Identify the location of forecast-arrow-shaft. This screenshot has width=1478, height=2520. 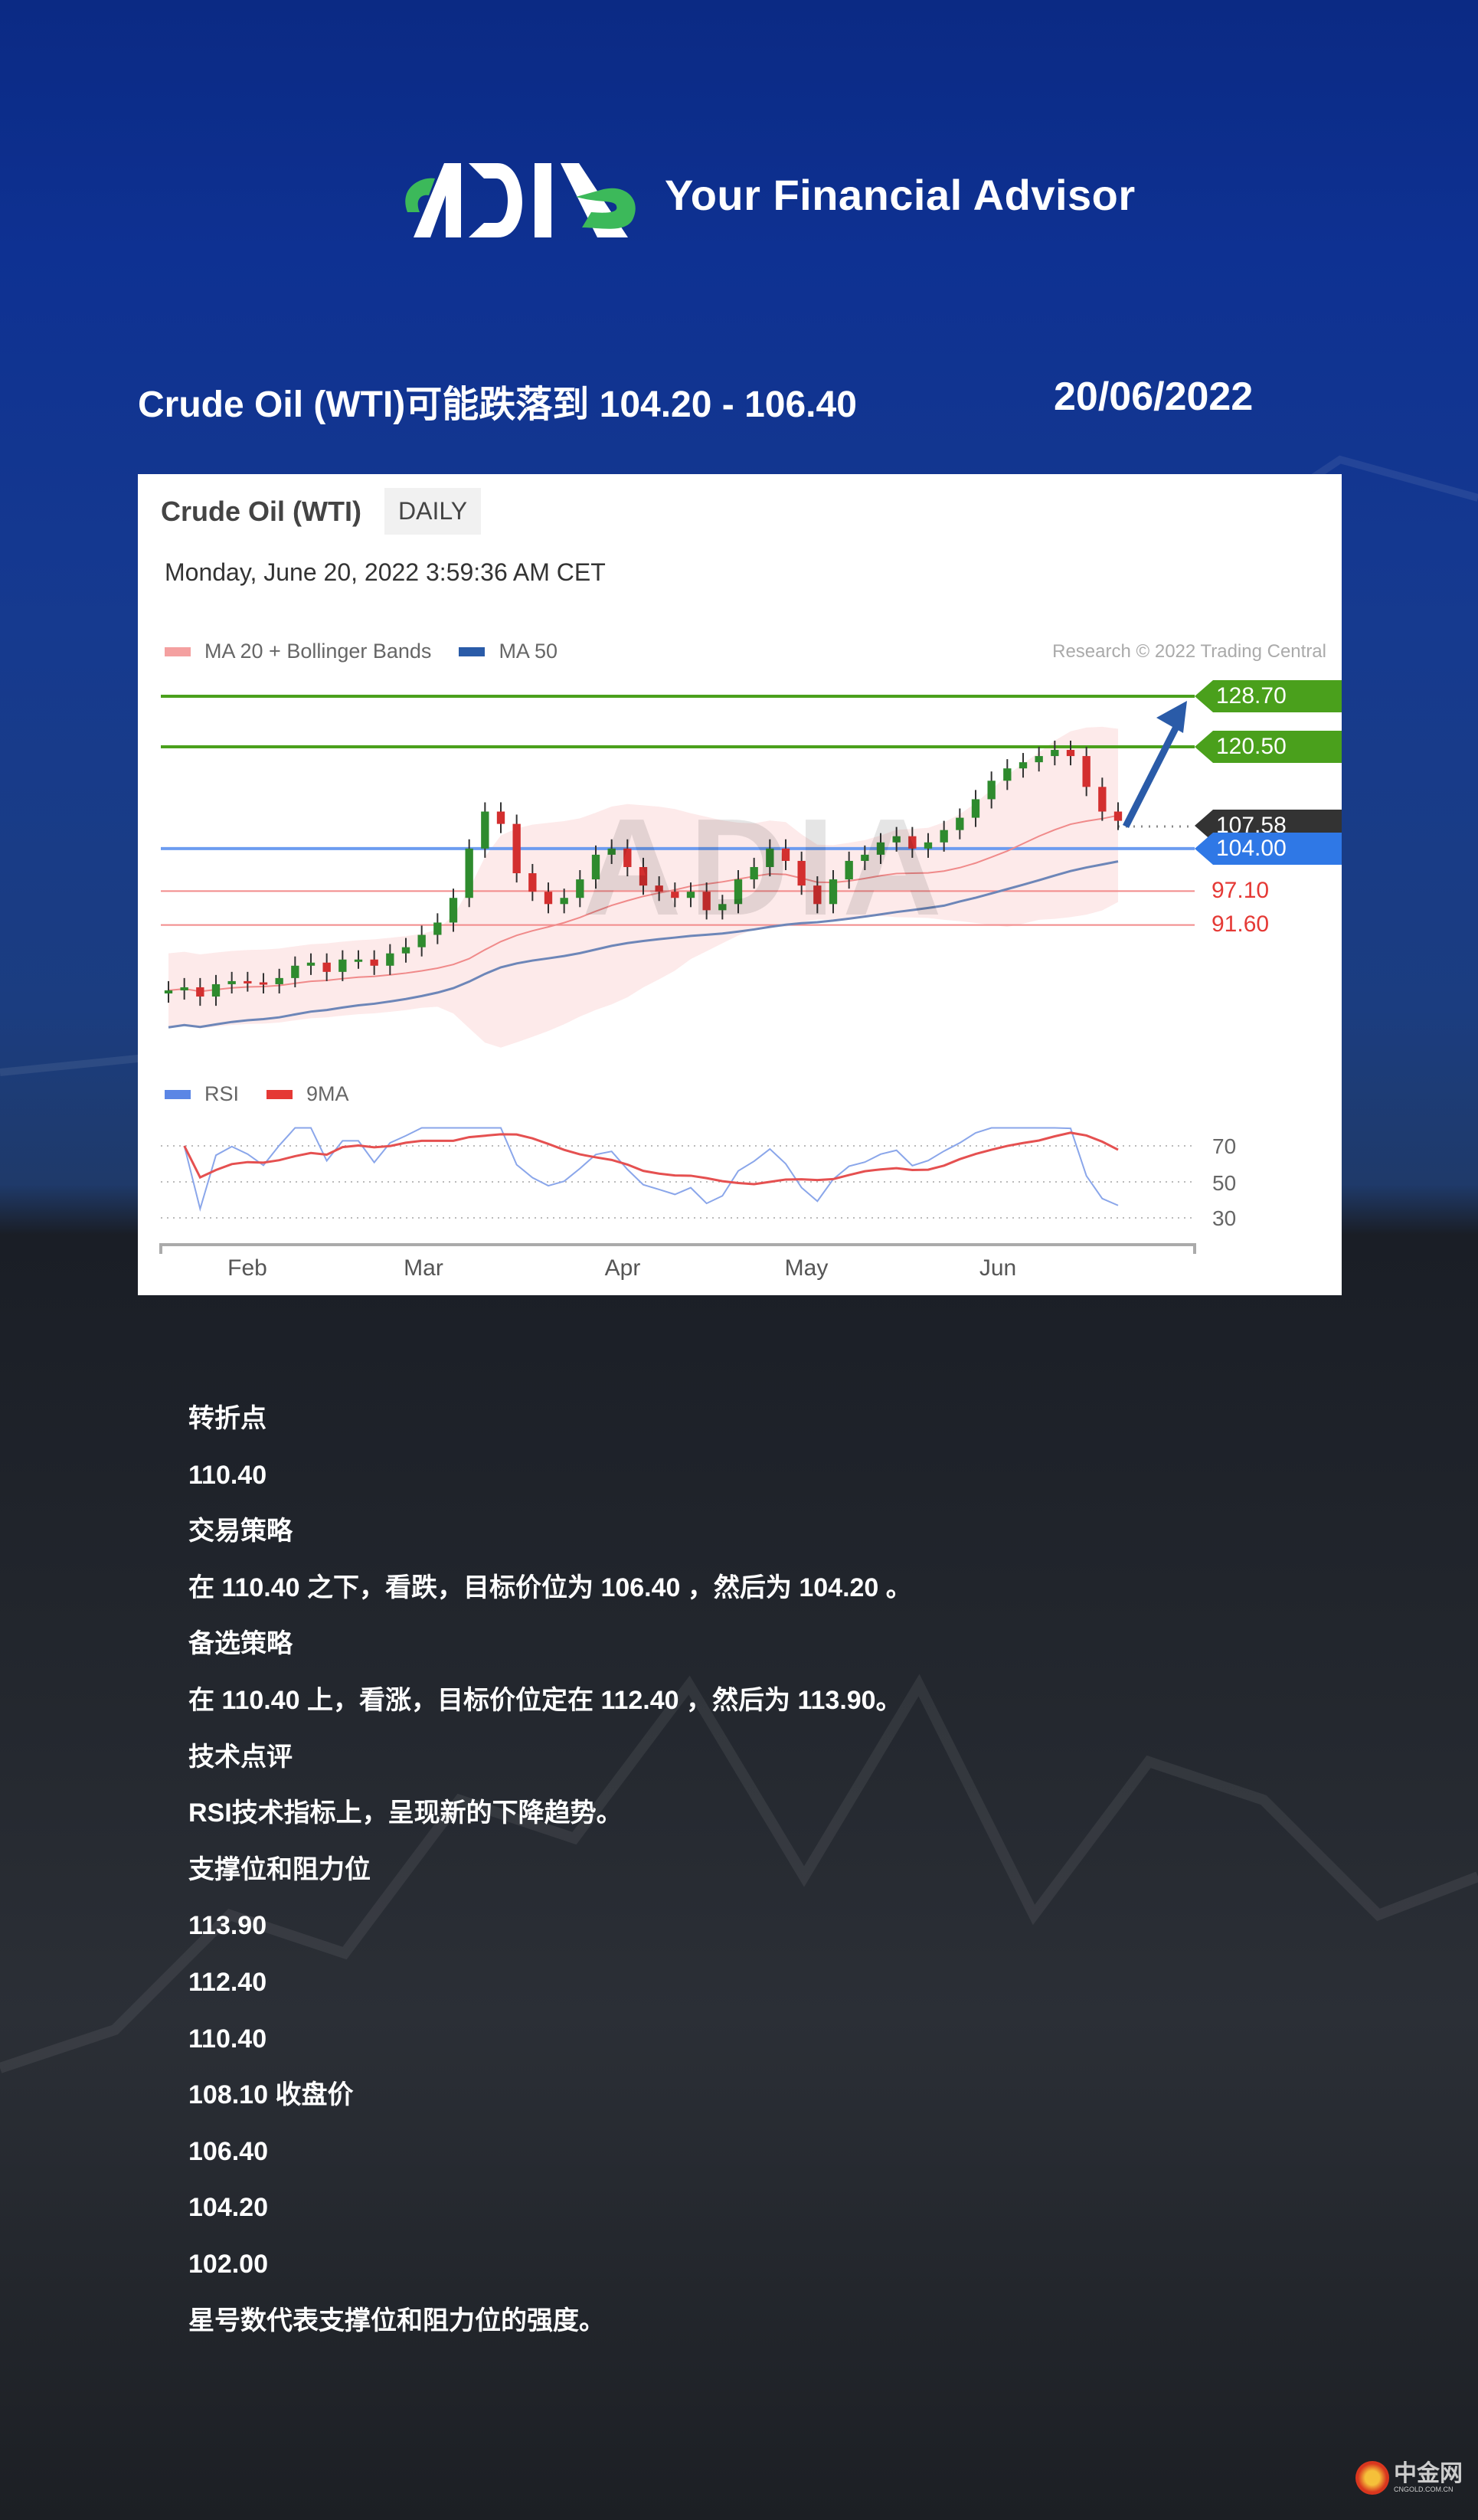
(1152, 775).